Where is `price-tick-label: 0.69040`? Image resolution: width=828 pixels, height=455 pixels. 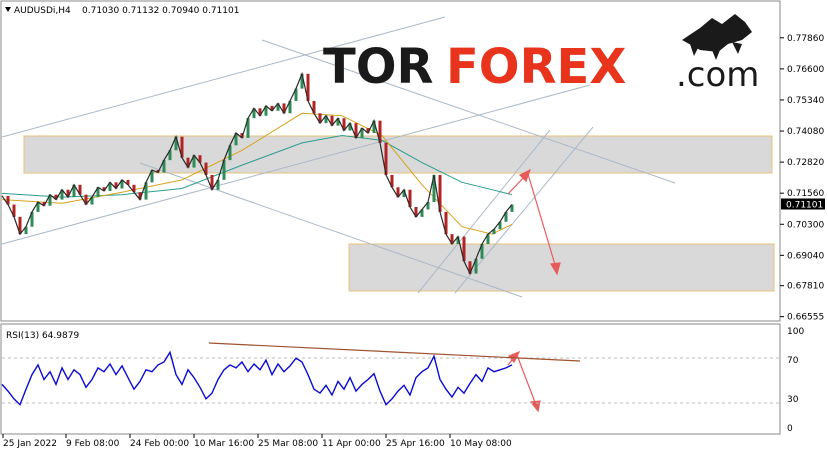
price-tick-label: 0.69040 is located at coordinates (805, 256).